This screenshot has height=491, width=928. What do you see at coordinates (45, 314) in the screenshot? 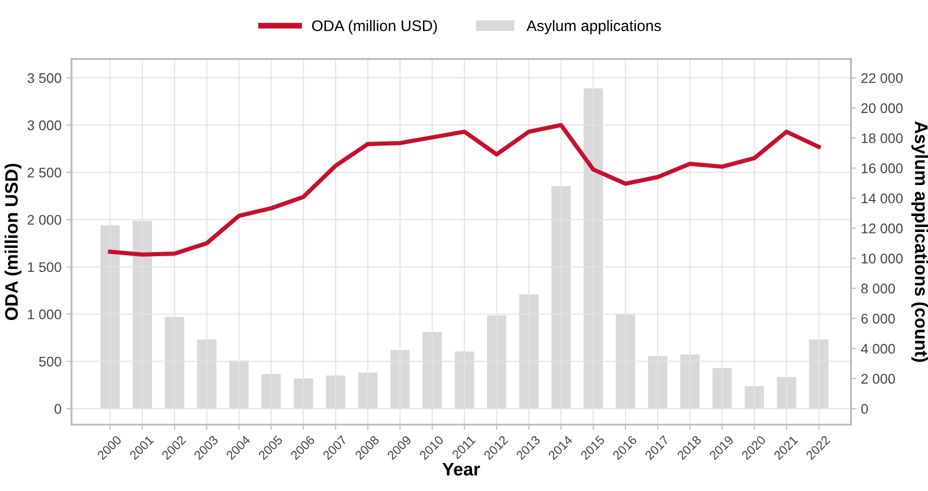
I see `y-tick-label: 1 000` at bounding box center [45, 314].